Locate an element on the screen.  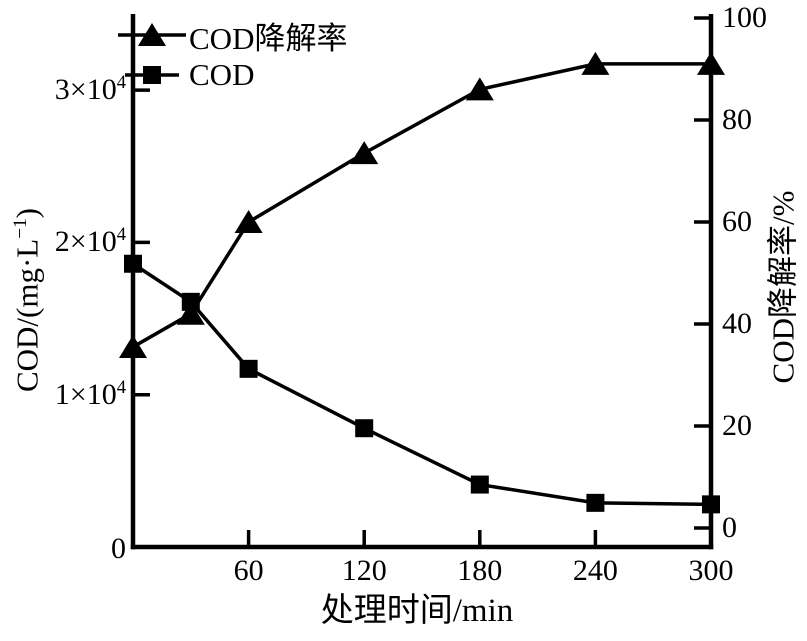
left-axis-tick-label: 0 is located at coordinates (118, 549).